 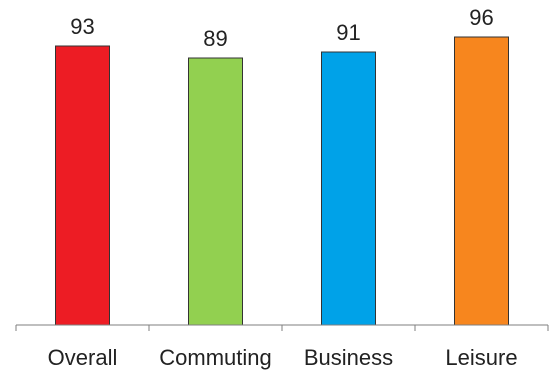 What do you see at coordinates (348, 357) in the screenshot?
I see `category-label-business: Business` at bounding box center [348, 357].